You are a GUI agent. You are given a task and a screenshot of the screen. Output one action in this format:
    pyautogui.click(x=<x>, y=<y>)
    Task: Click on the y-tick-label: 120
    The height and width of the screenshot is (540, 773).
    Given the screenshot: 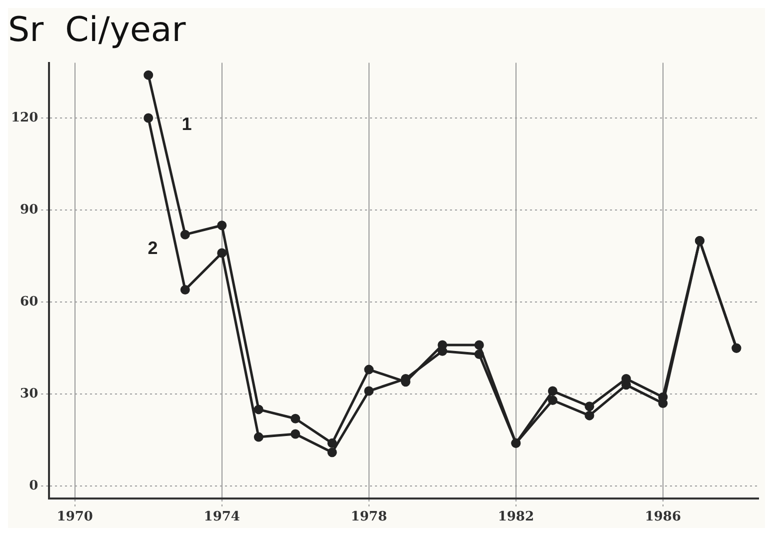 What is the action you would take?
    pyautogui.click(x=24, y=118)
    